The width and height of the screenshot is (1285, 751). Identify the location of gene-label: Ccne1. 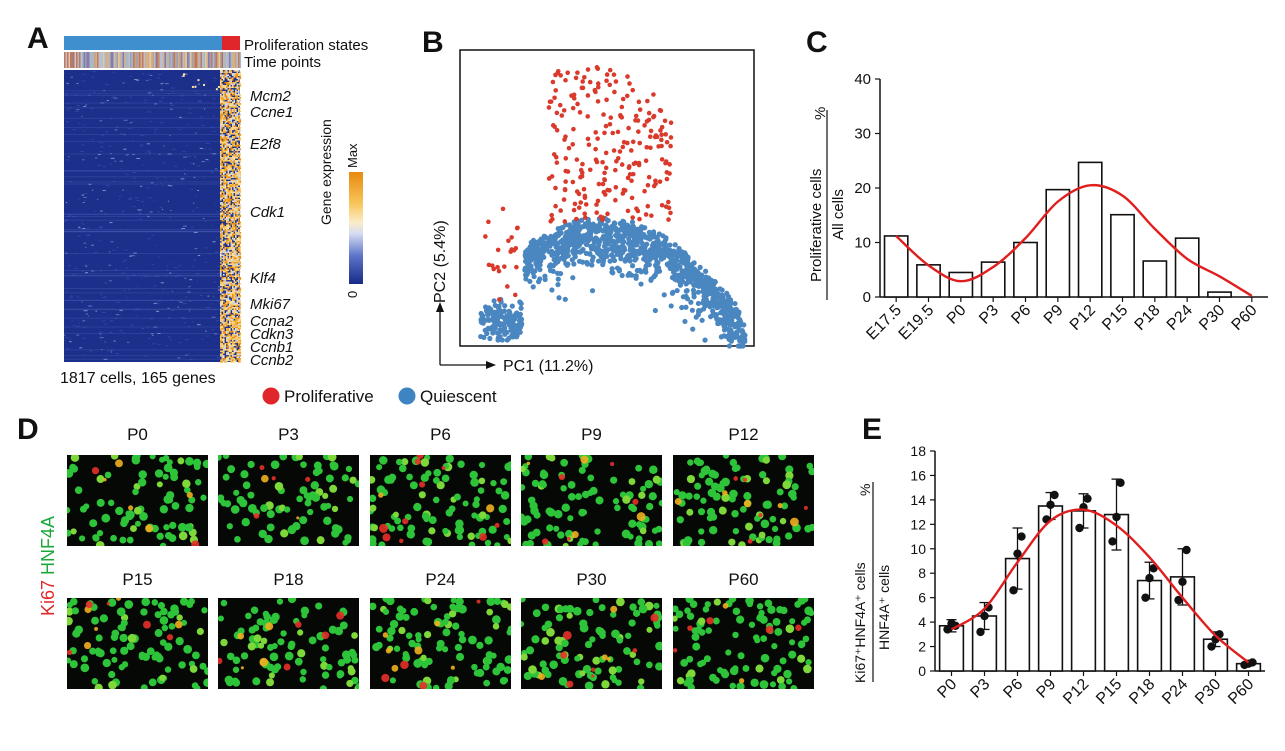
(272, 112).